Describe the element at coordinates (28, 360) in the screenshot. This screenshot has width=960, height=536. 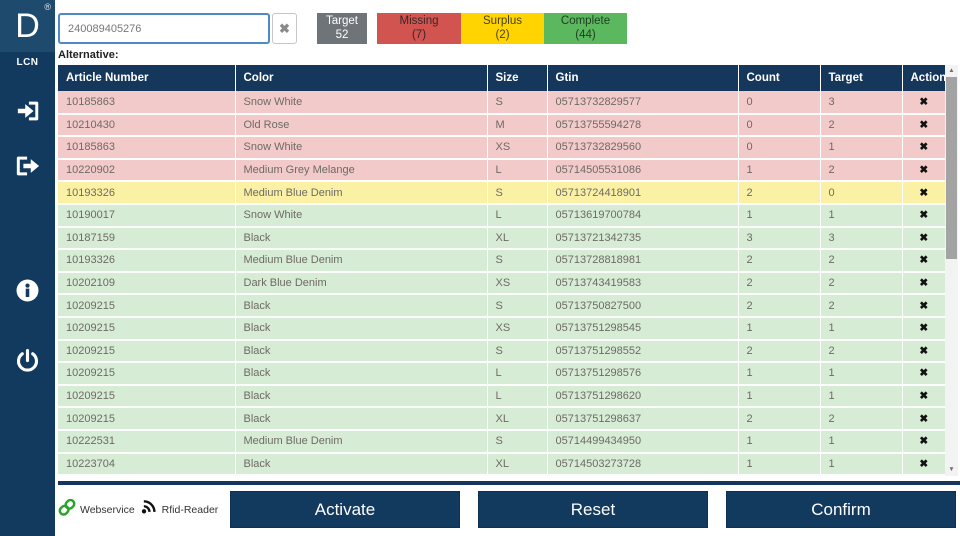
I see `power-icon` at that location.